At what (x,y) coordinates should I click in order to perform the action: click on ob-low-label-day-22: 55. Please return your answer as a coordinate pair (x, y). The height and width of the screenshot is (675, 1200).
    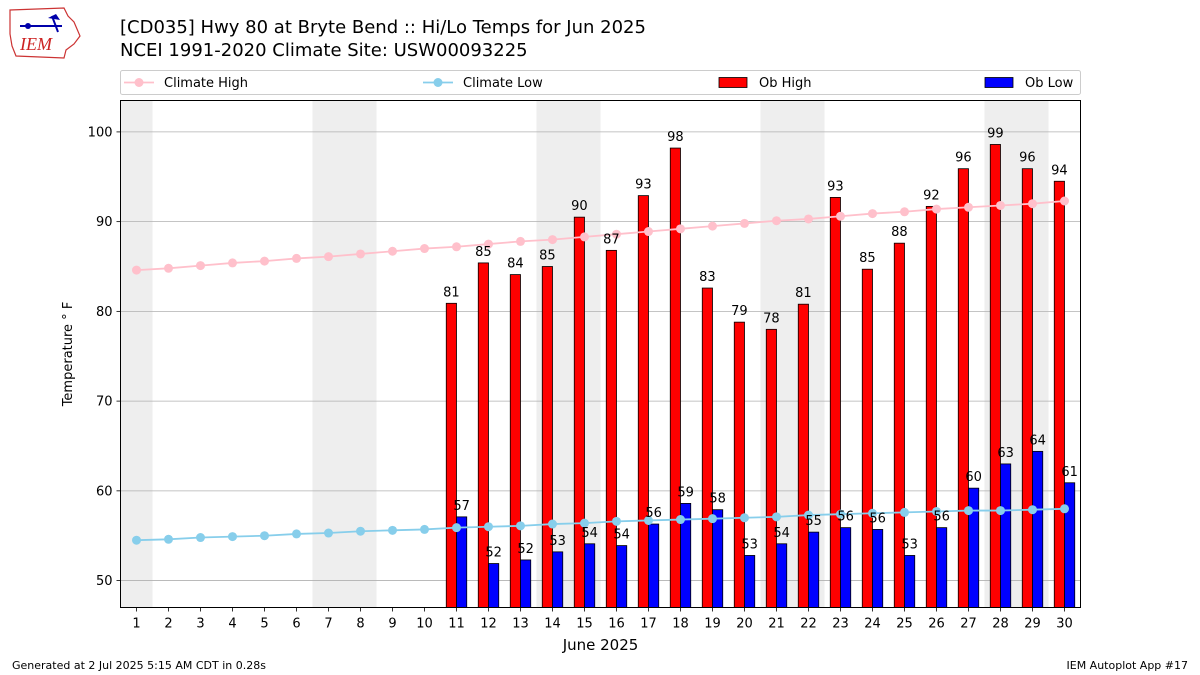
    Looking at the image, I should click on (813, 521).